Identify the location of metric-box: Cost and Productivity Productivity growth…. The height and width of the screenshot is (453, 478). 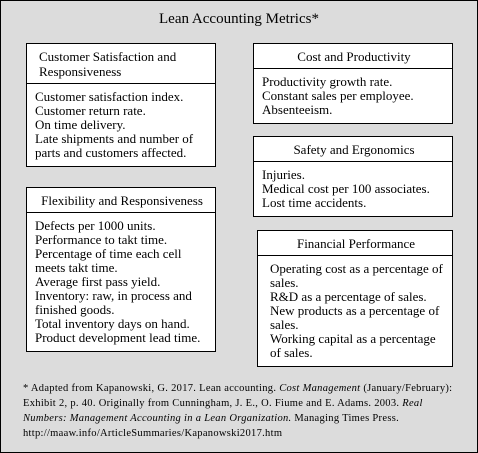
(353, 83).